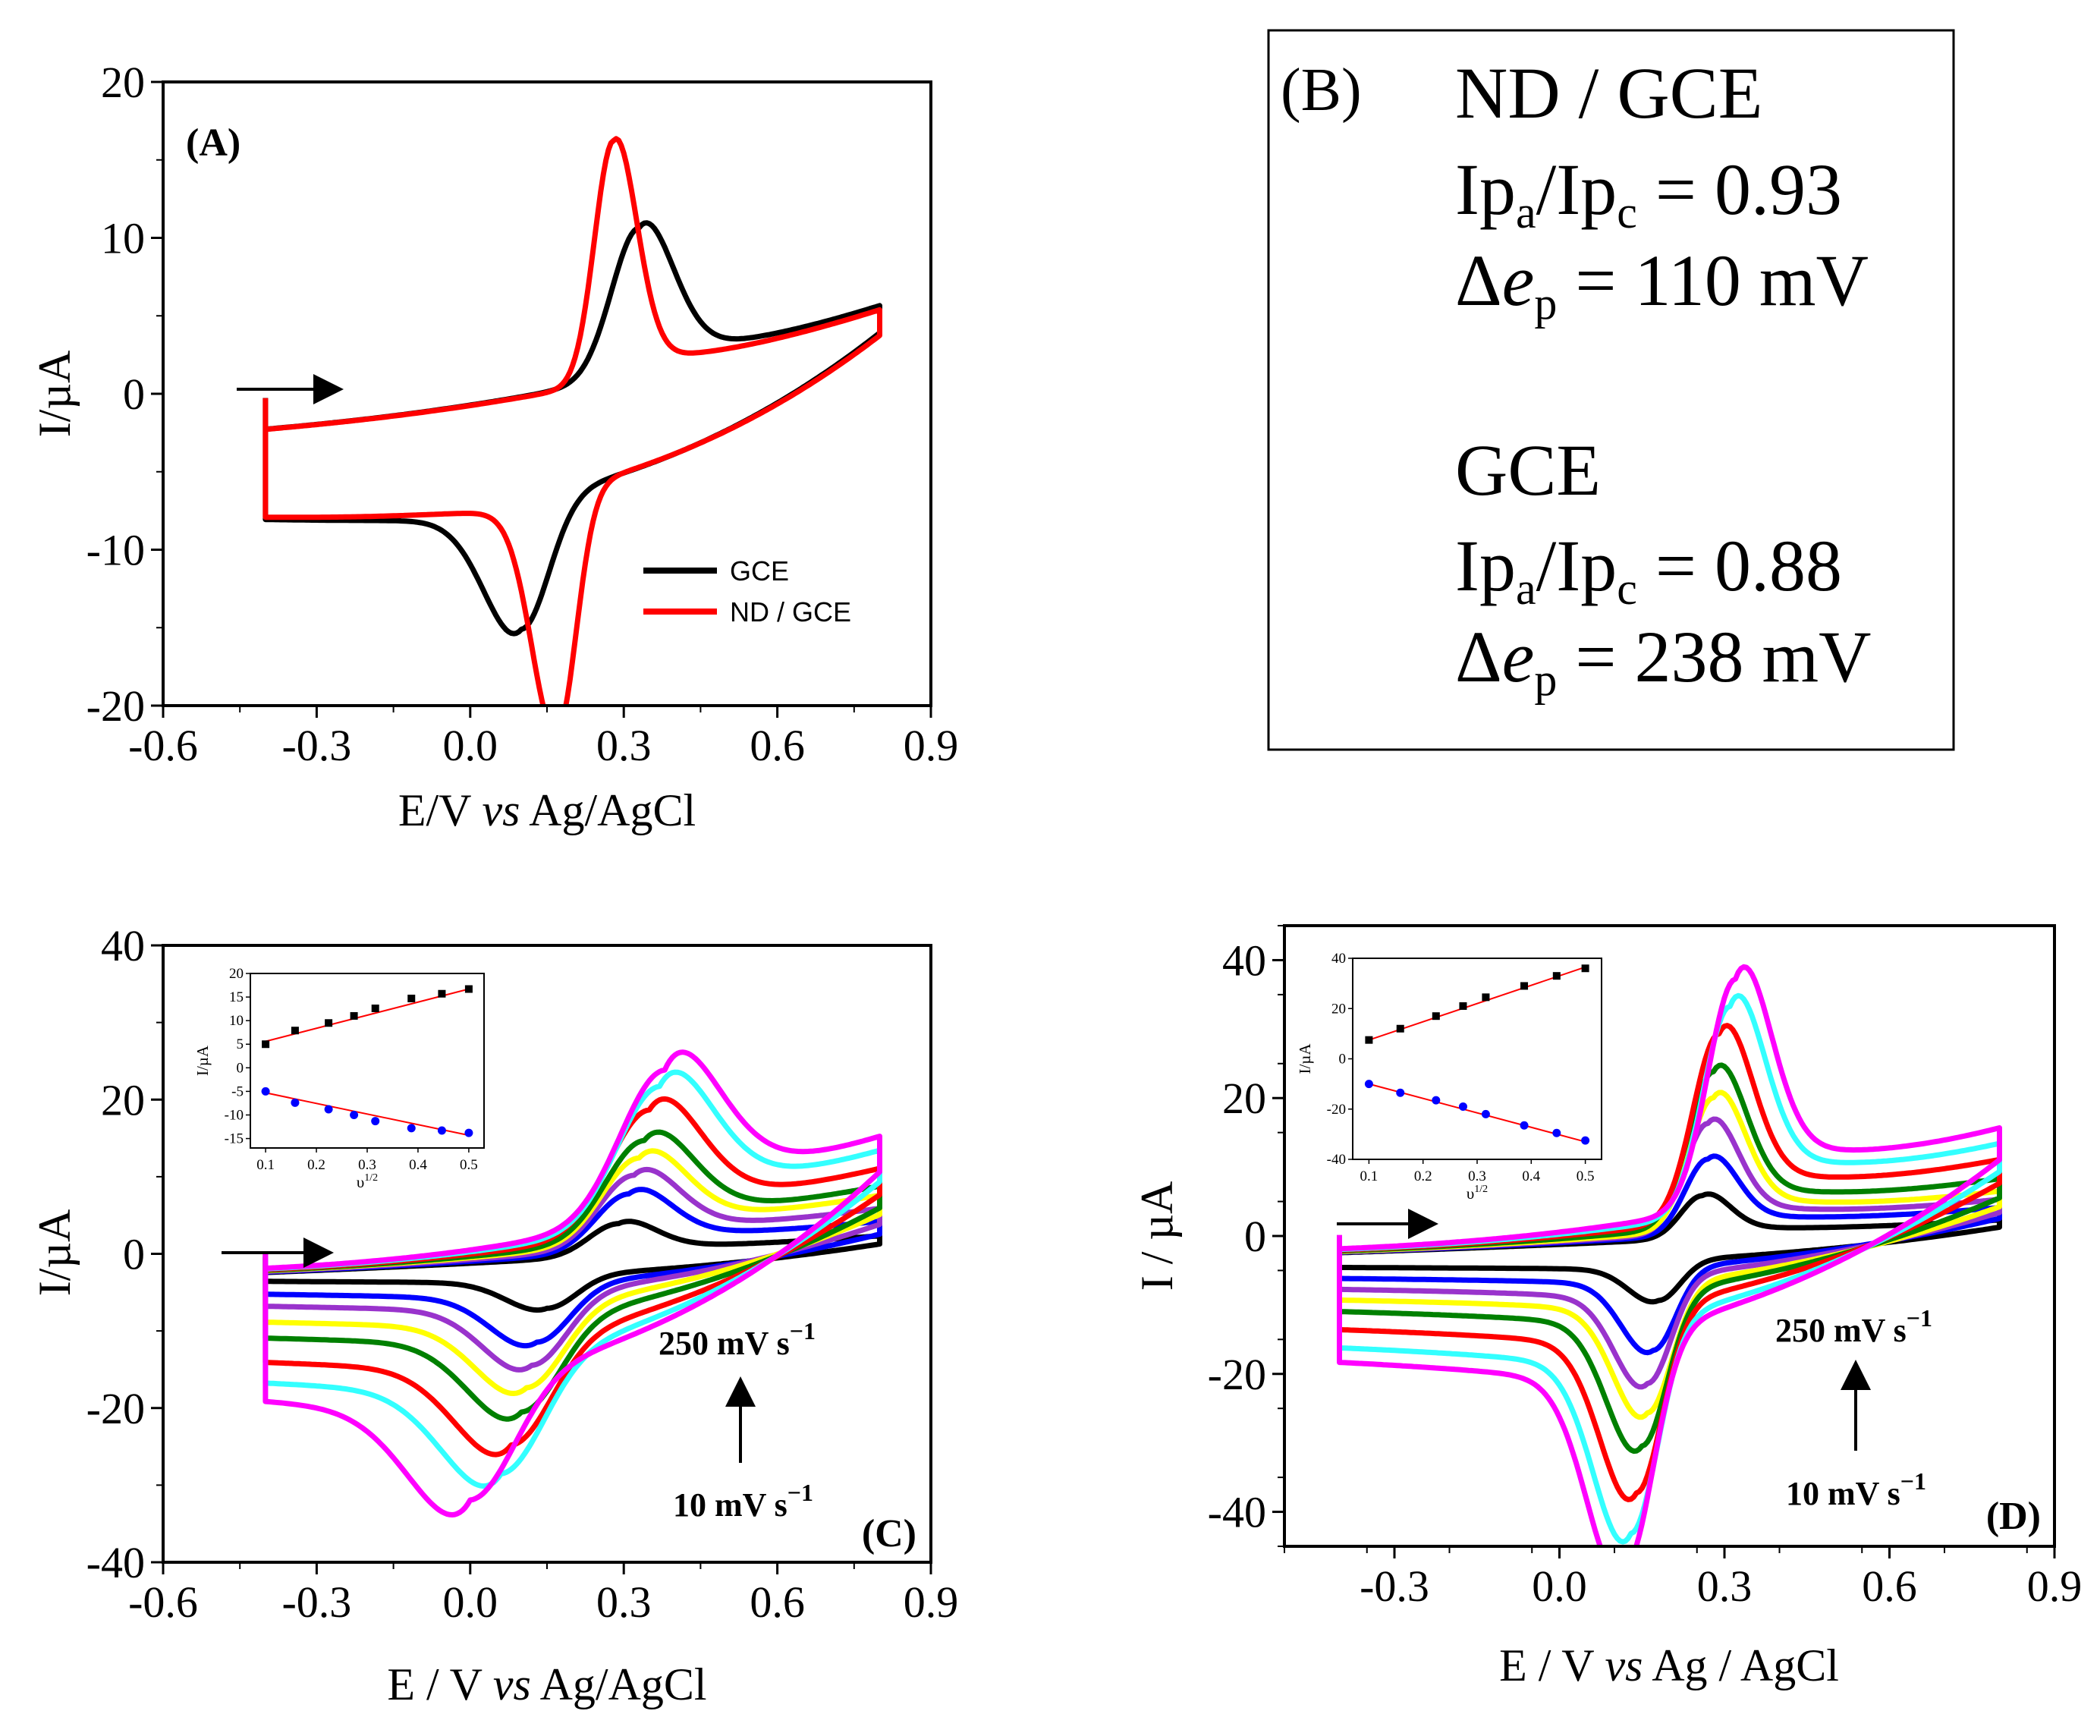 The image size is (2100, 1736). Describe the element at coordinates (316, 1602) in the screenshot. I see `x-tick-label: -0.3` at that location.